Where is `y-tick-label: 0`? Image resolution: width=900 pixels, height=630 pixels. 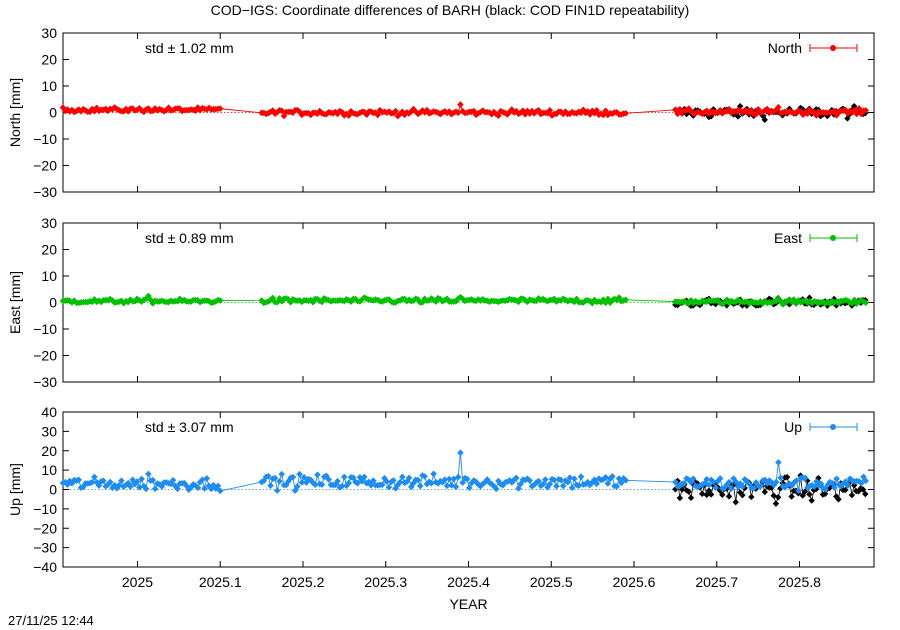
y-tick-label: 0 is located at coordinates (53, 113).